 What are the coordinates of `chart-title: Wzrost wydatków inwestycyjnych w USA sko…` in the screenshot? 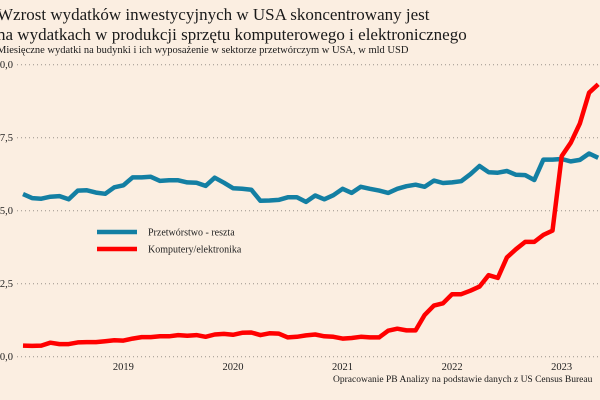 It's located at (233, 25).